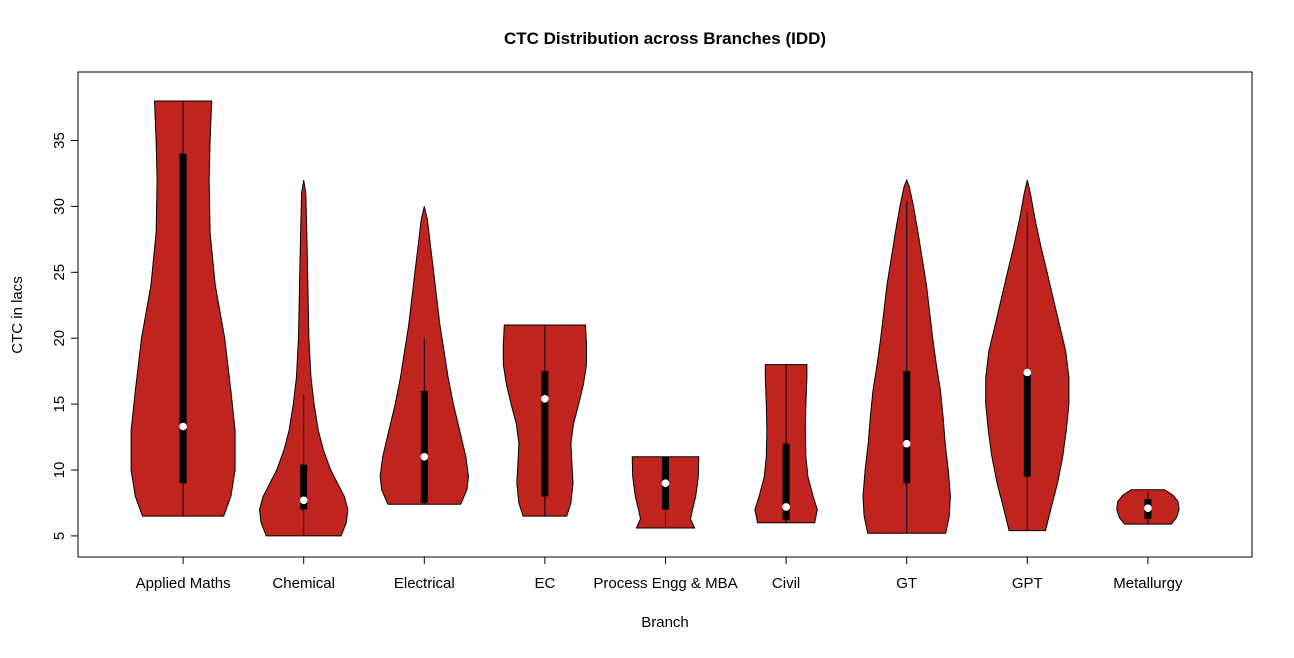 The width and height of the screenshot is (1294, 658). Describe the element at coordinates (786, 583) in the screenshot. I see `x-tick-label: Civil` at that location.